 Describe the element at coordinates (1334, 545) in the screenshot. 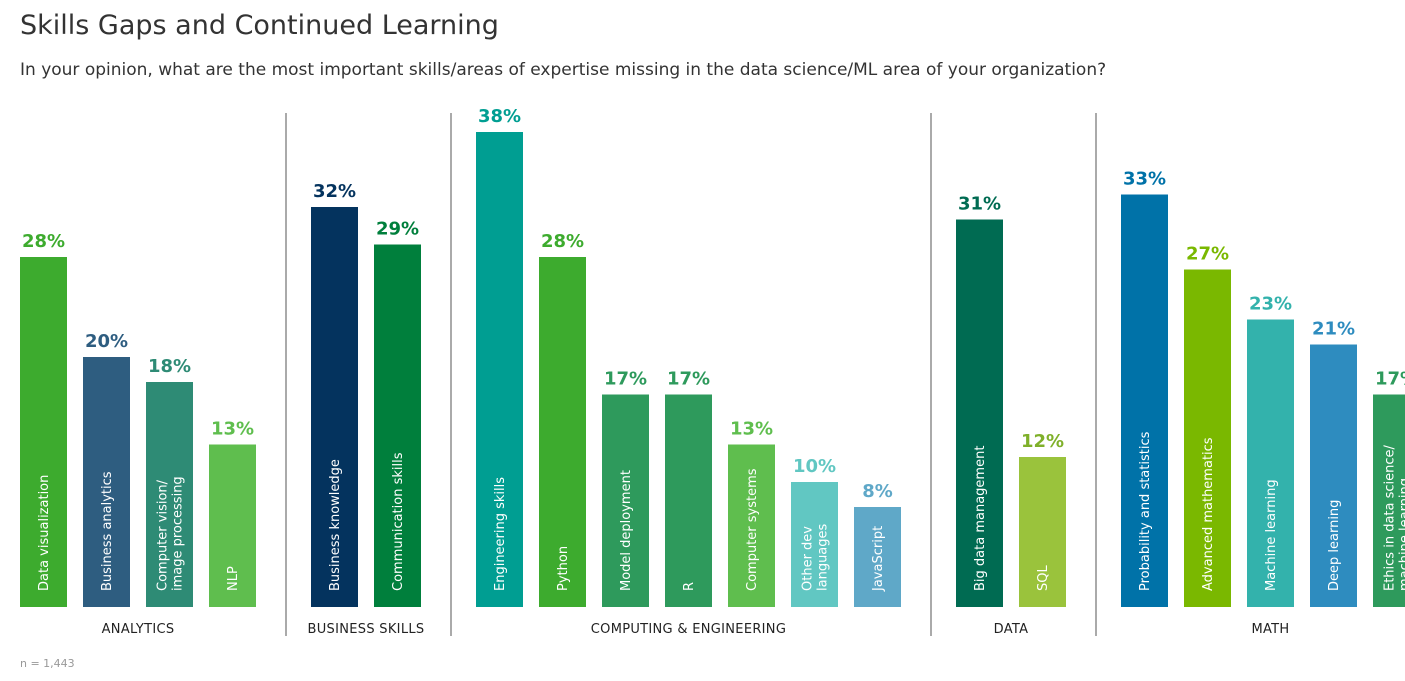

I see `category-label-deep-learning: Deep learning` at that location.